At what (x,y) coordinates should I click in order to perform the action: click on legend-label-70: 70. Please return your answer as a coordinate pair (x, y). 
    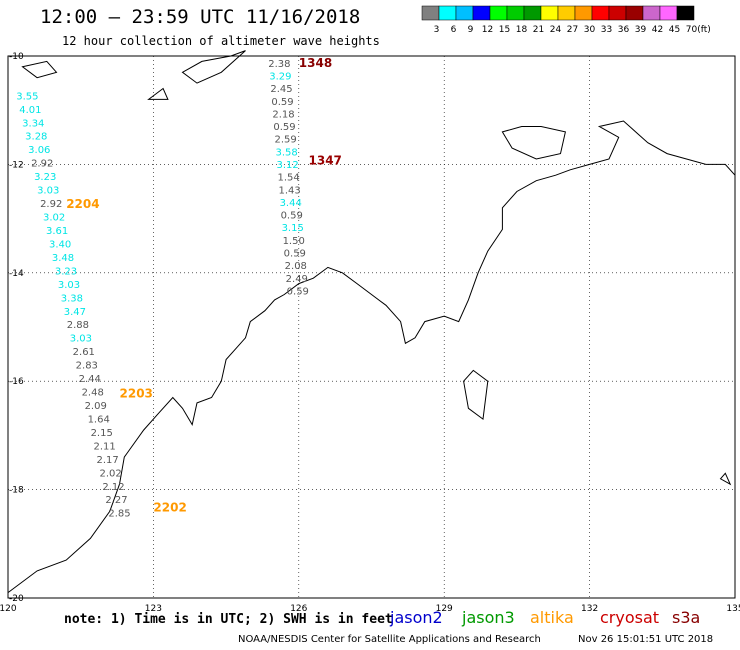
    Looking at the image, I should click on (692, 30).